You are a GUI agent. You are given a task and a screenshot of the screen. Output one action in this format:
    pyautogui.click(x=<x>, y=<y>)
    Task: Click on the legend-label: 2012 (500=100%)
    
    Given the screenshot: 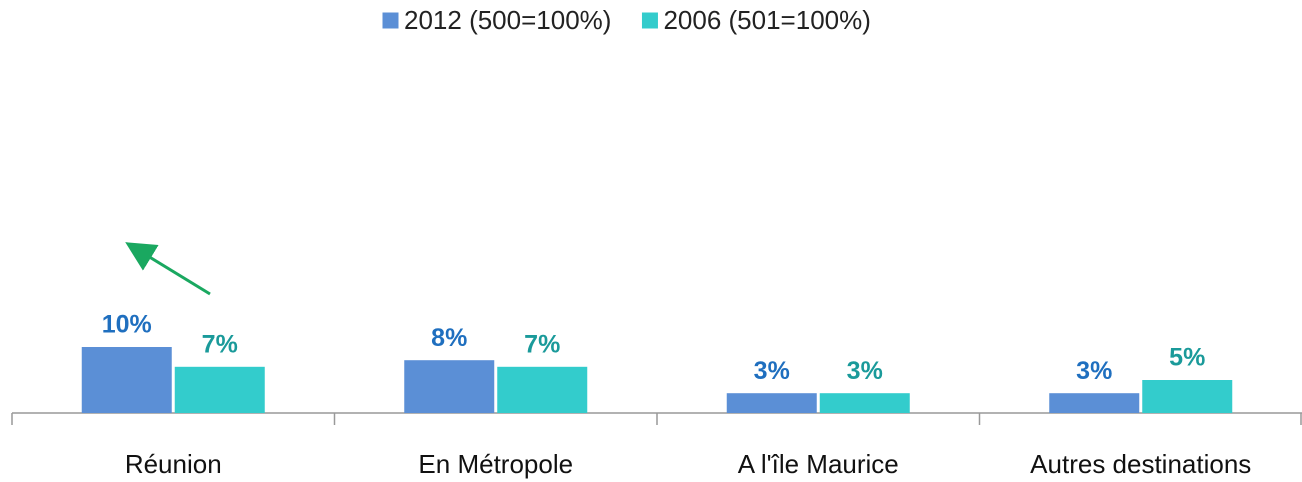 What is the action you would take?
    pyautogui.click(x=507, y=20)
    